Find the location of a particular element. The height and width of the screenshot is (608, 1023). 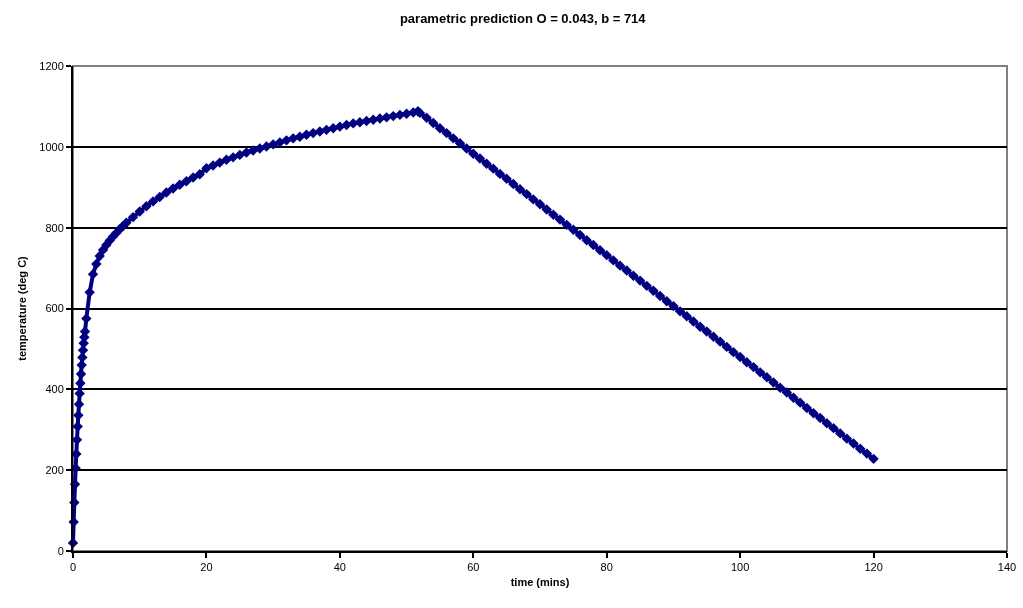

x-tick-label: 80 is located at coordinates (606, 567).